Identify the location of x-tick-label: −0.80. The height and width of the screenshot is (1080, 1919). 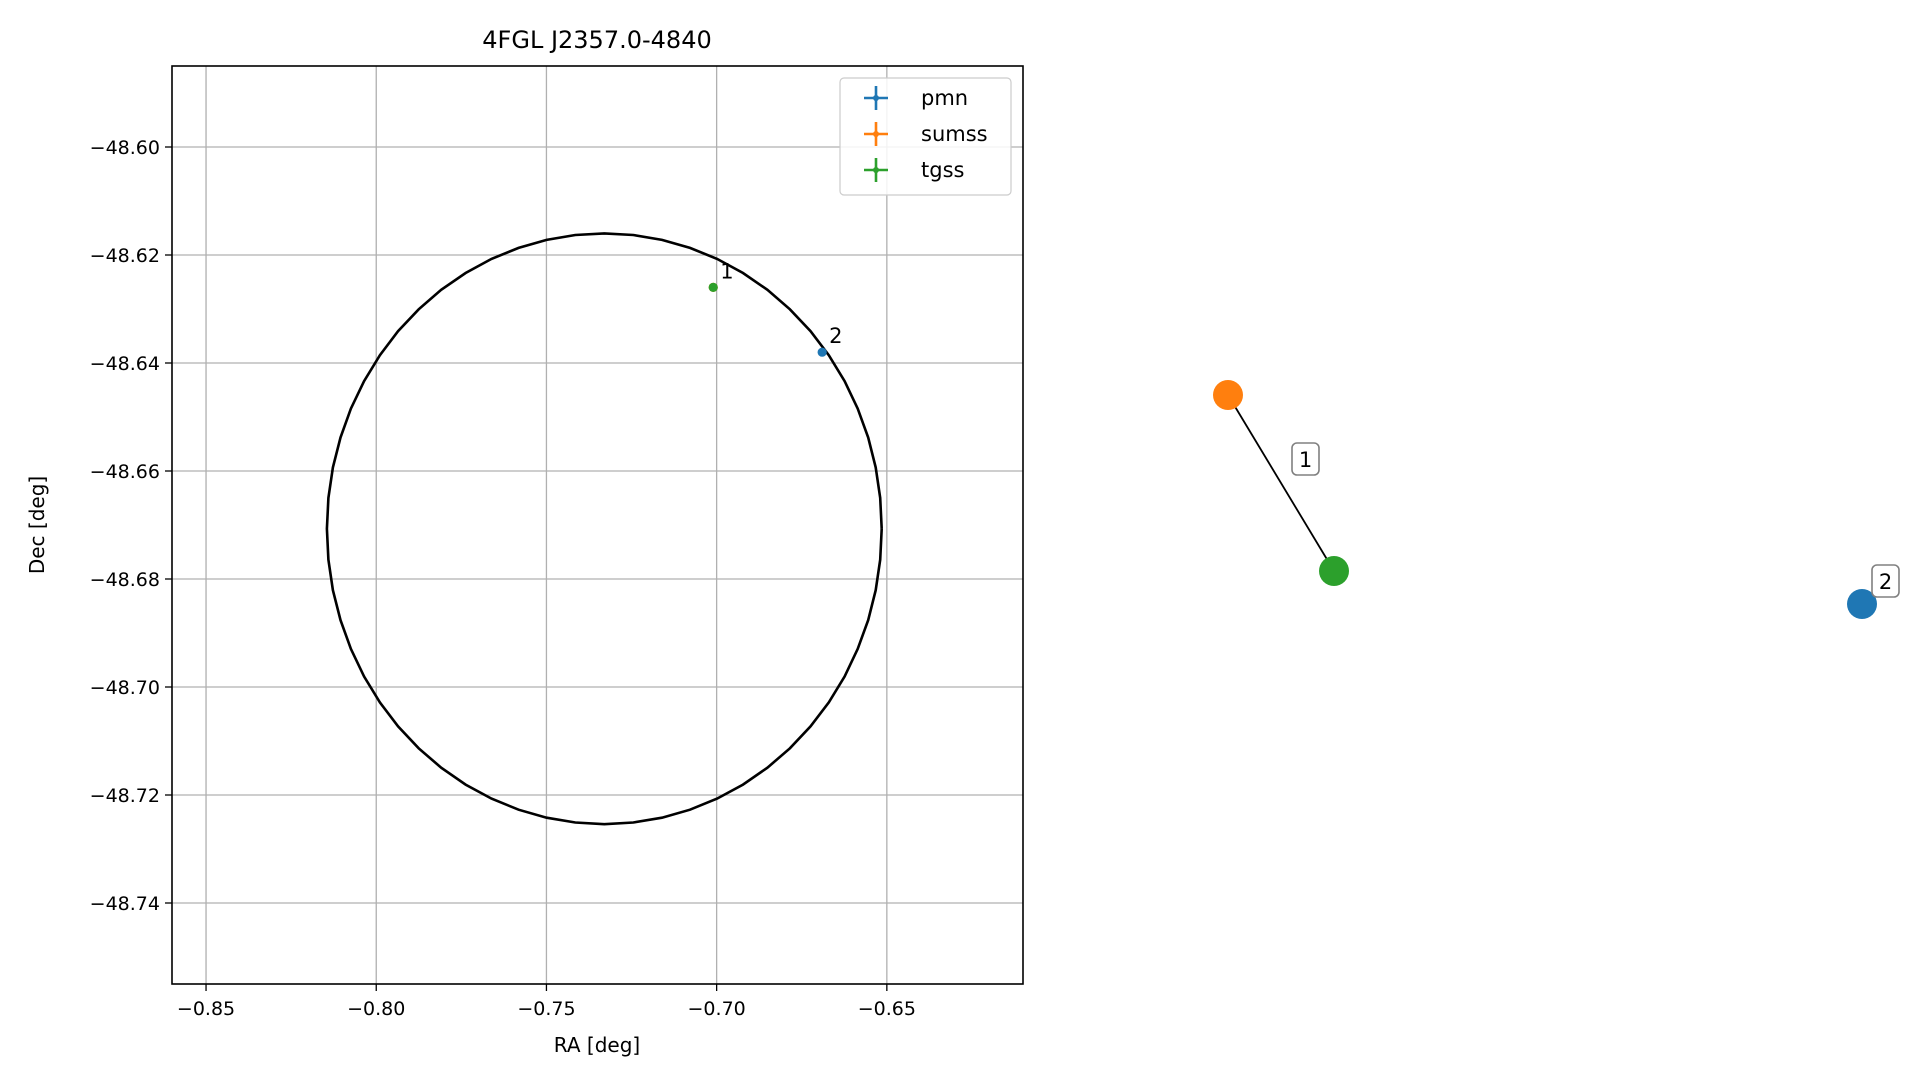
(376, 1009).